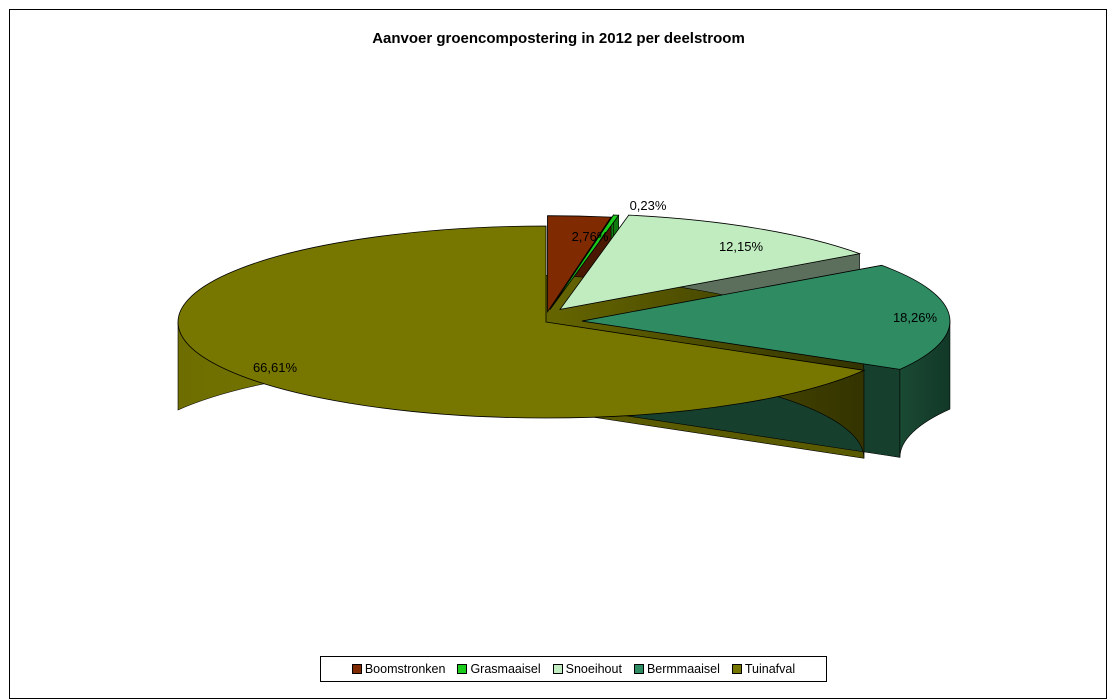 Image resolution: width=1117 pixels, height=699 pixels. I want to click on legend-label: Bermmaaisel, so click(683, 669).